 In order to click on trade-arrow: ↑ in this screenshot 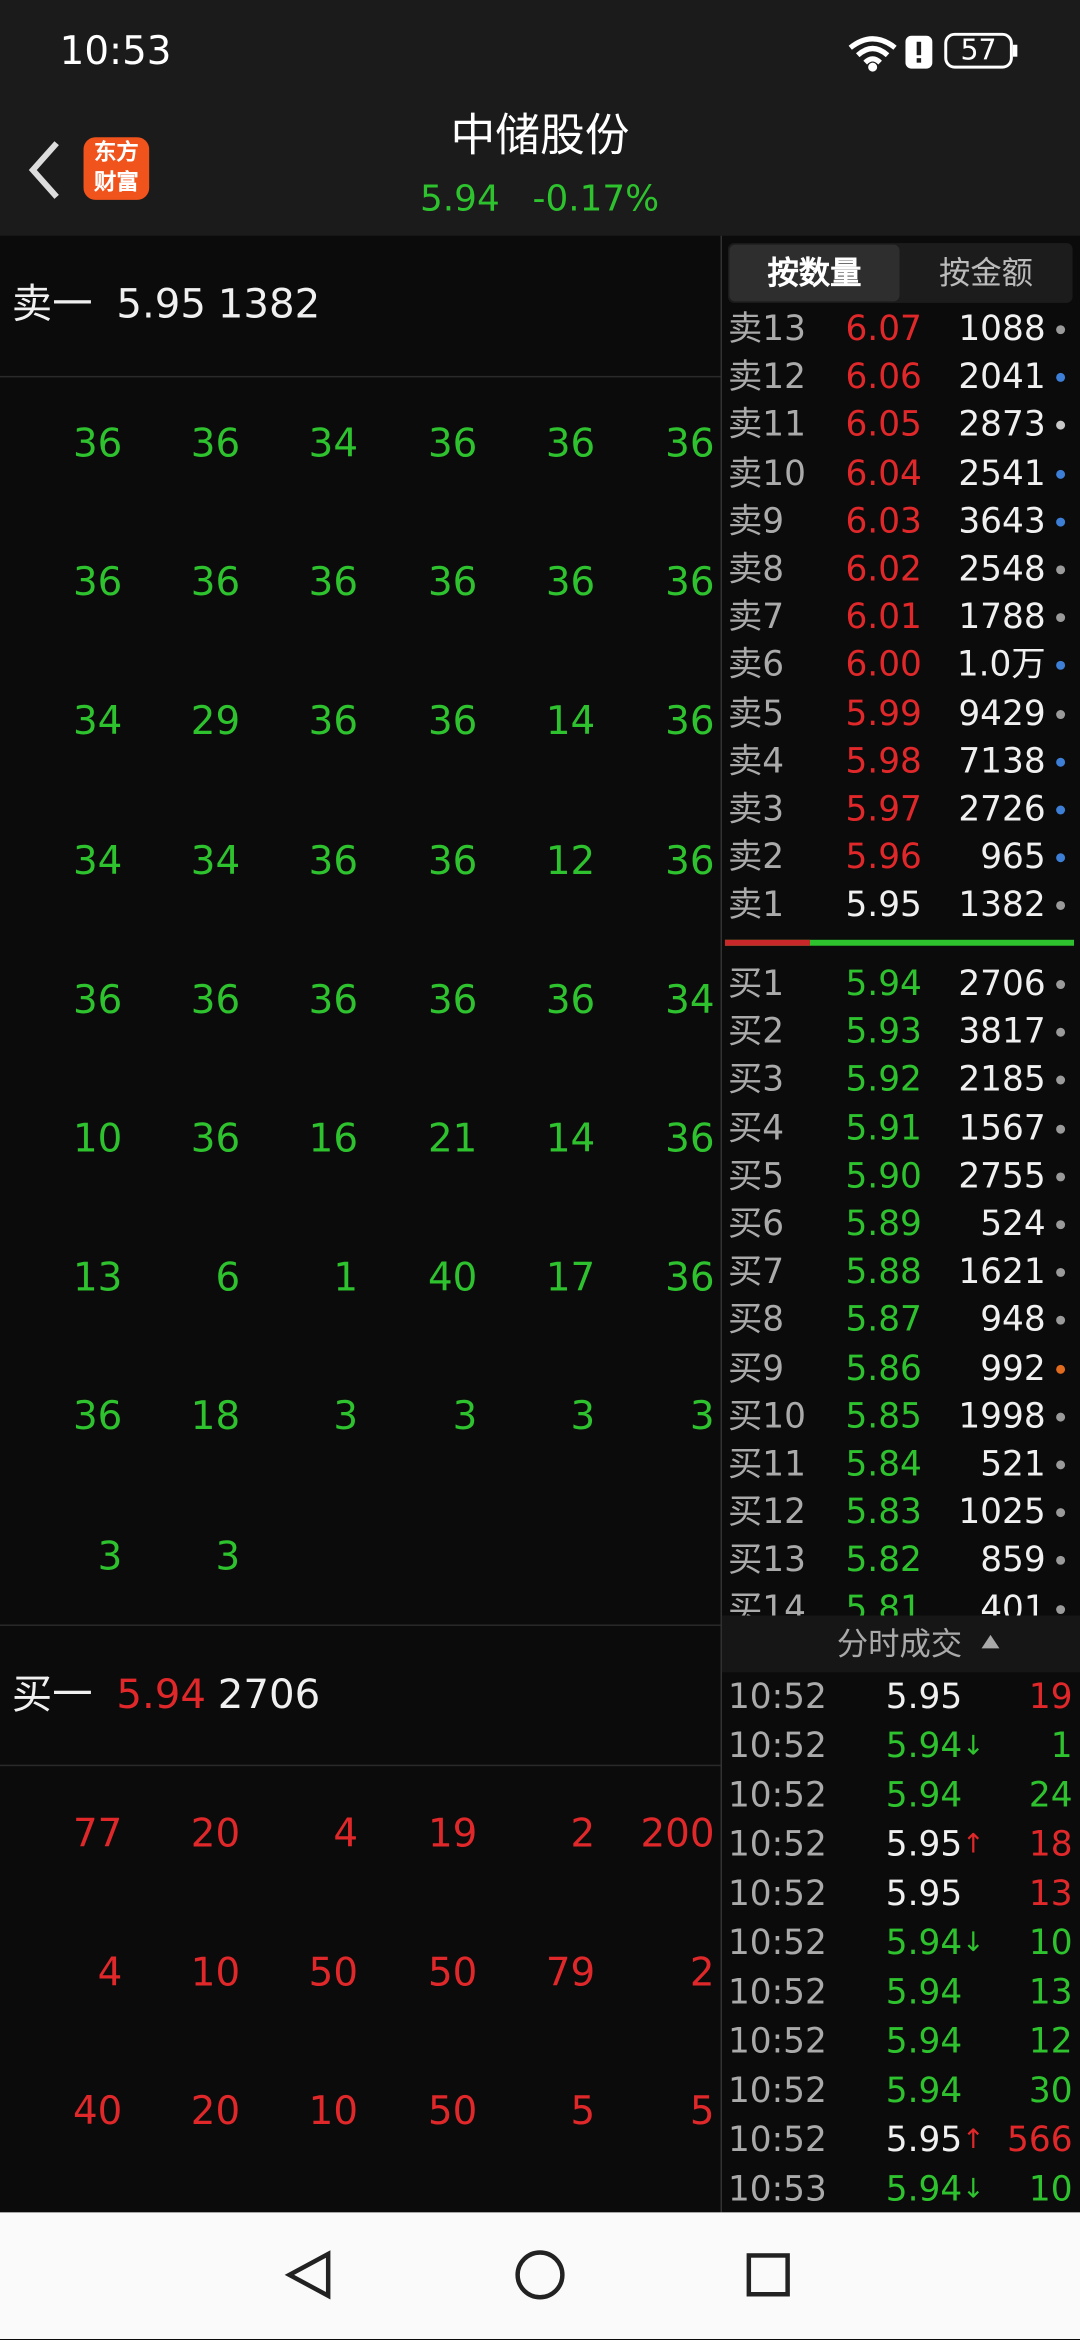, I will do `click(973, 1844)`.